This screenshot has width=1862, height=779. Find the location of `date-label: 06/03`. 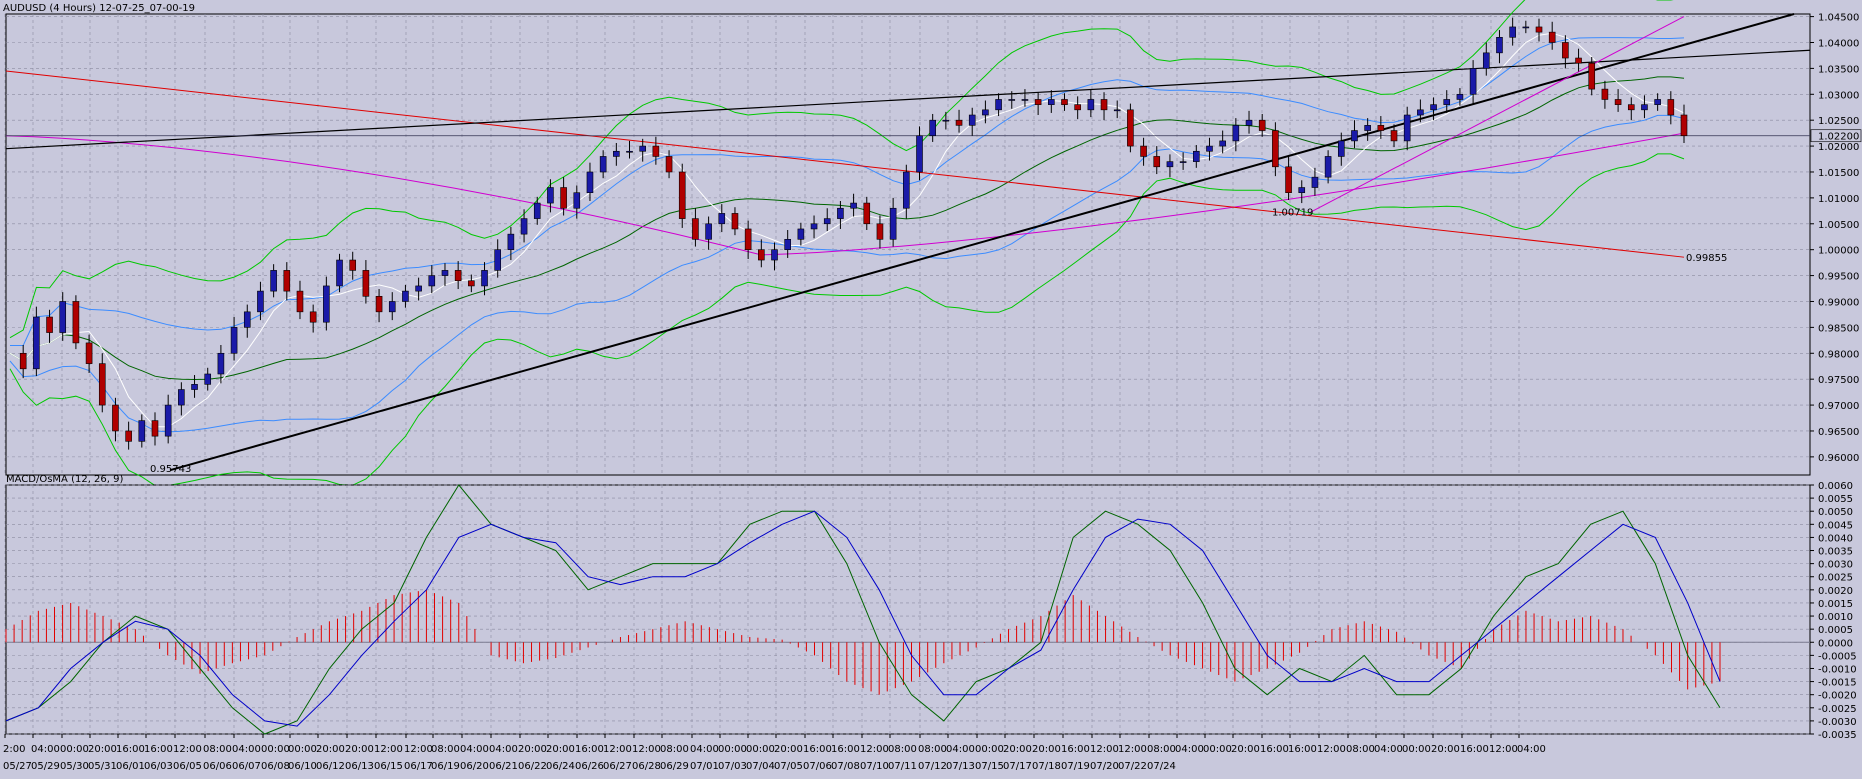

date-label: 06/03 is located at coordinates (158, 766).